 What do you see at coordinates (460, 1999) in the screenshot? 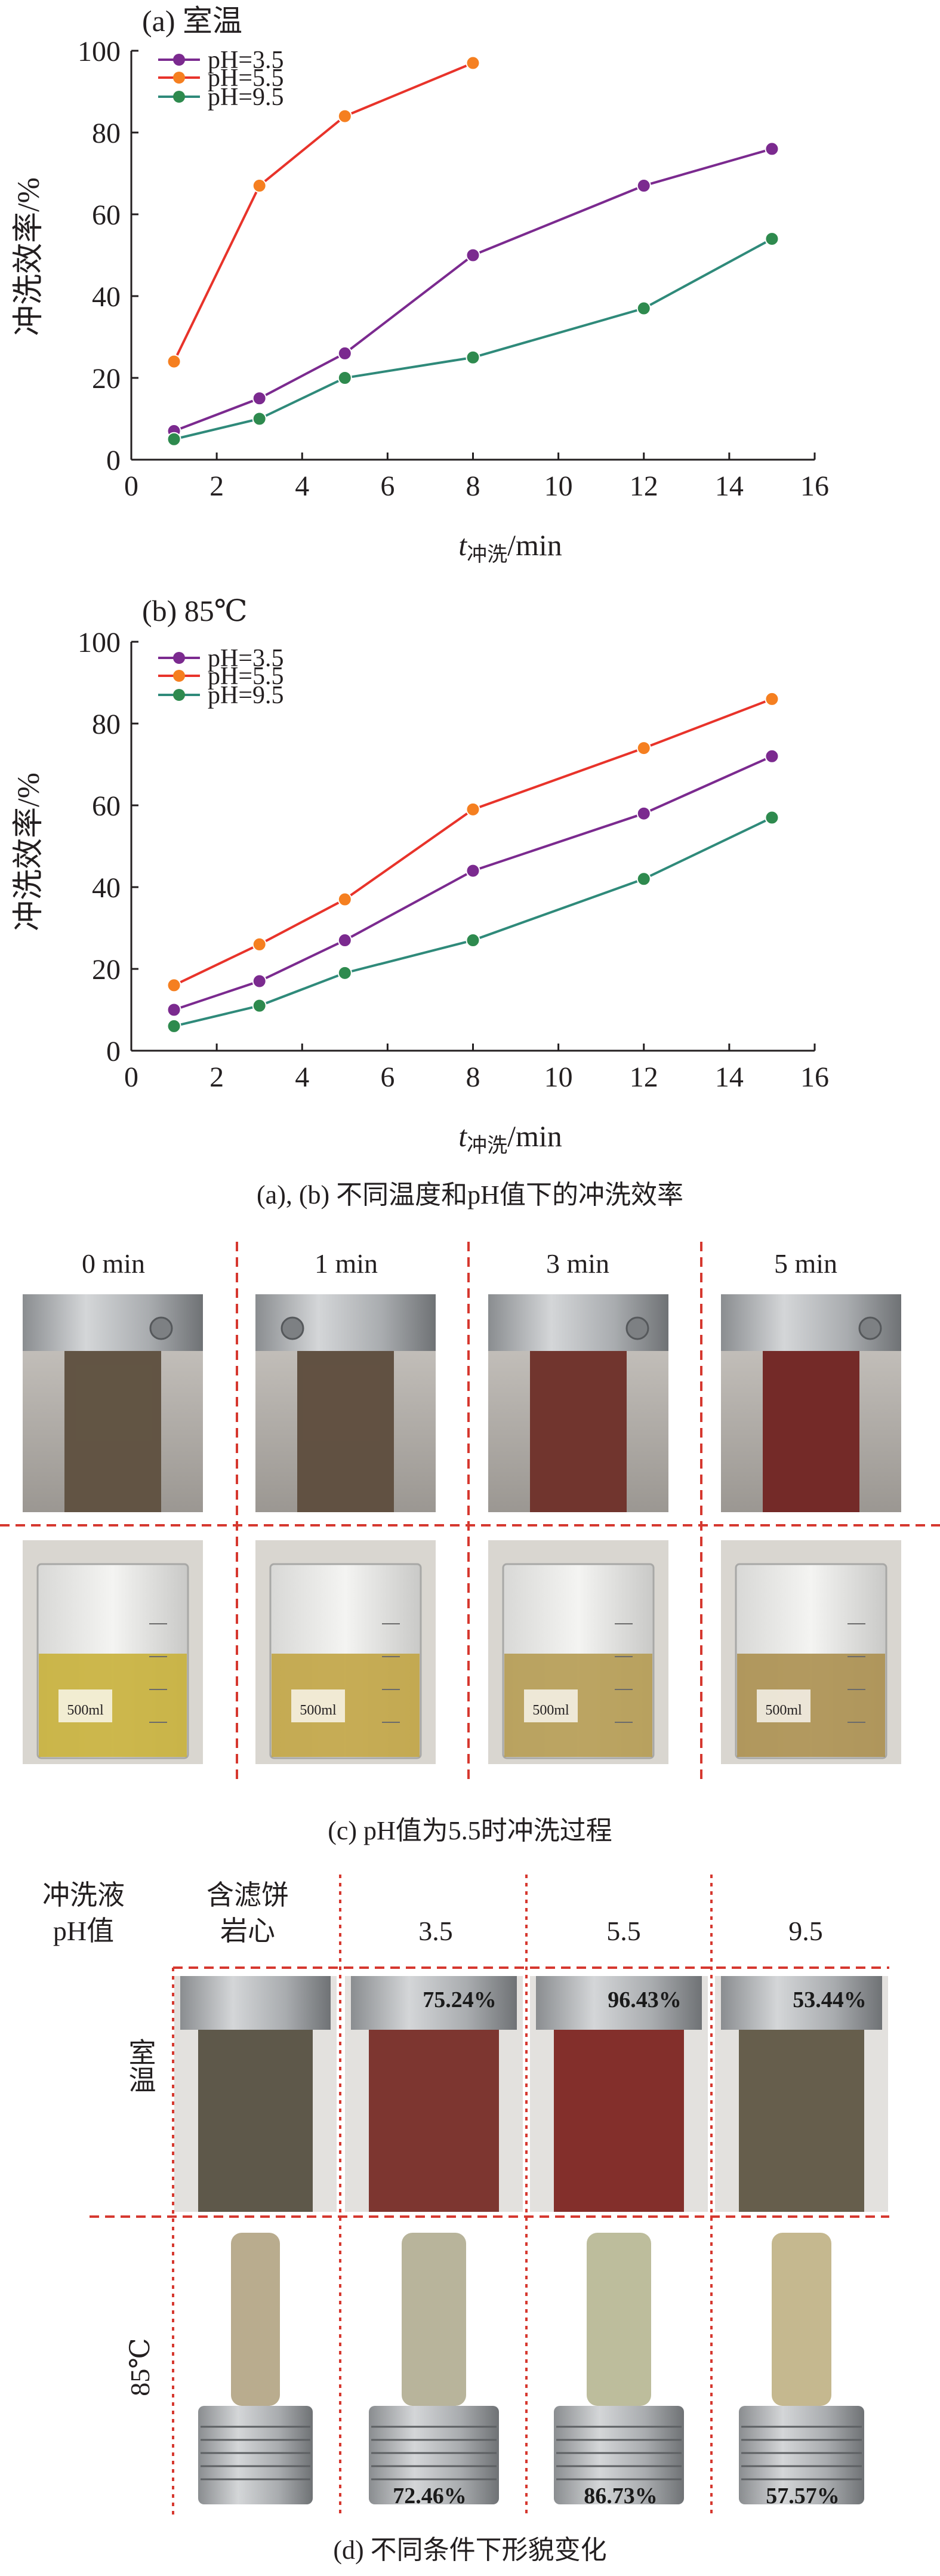
I see `efficiency-label-room: 75.24%` at bounding box center [460, 1999].